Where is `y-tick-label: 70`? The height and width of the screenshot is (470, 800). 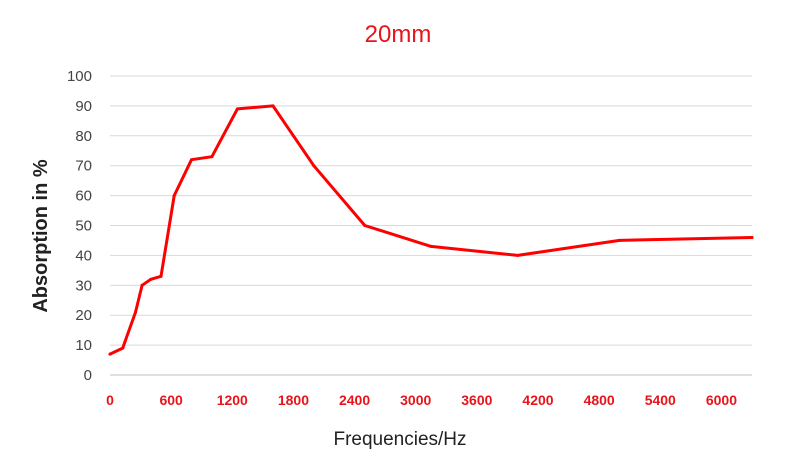 y-tick-label: 70 is located at coordinates (83, 166).